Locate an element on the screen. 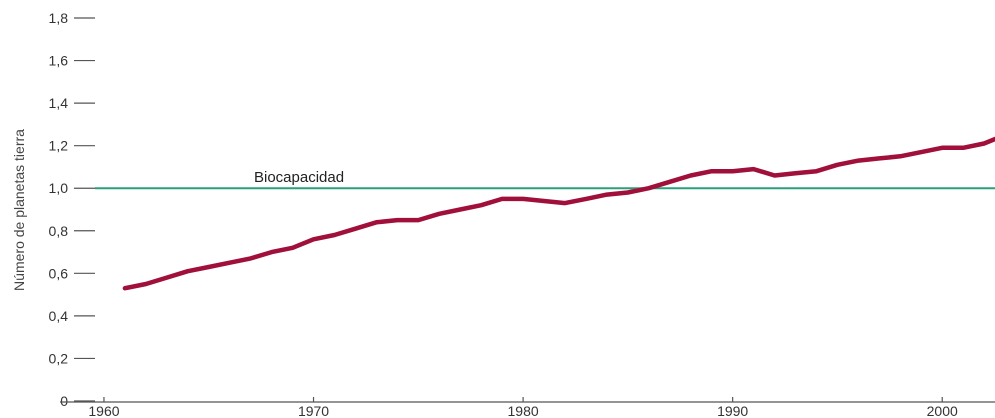  y-axis-ticks: 0 0,2 0,4 0,6 0,8 1,0 1,2 1,4 1,6 1,8 is located at coordinates (72, 209).